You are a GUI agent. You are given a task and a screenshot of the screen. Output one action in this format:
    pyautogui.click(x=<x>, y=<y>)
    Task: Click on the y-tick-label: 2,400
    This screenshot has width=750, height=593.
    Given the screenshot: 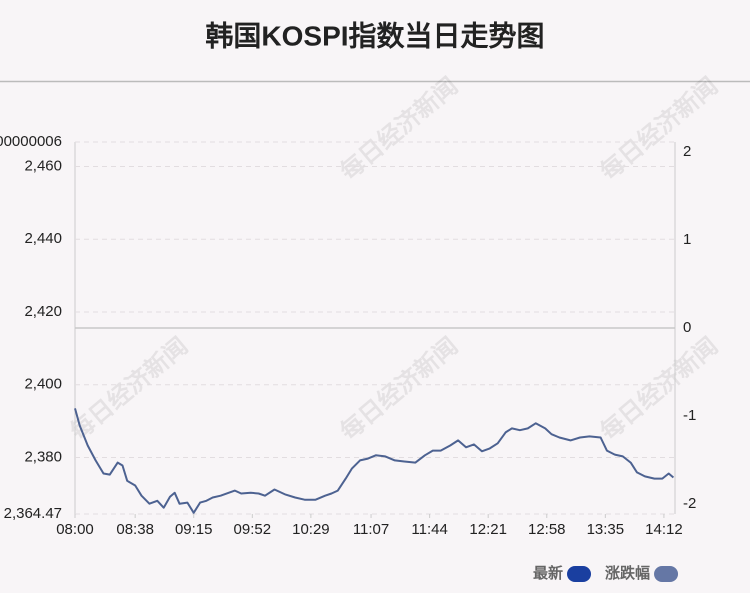 What is the action you would take?
    pyautogui.click(x=43, y=384)
    